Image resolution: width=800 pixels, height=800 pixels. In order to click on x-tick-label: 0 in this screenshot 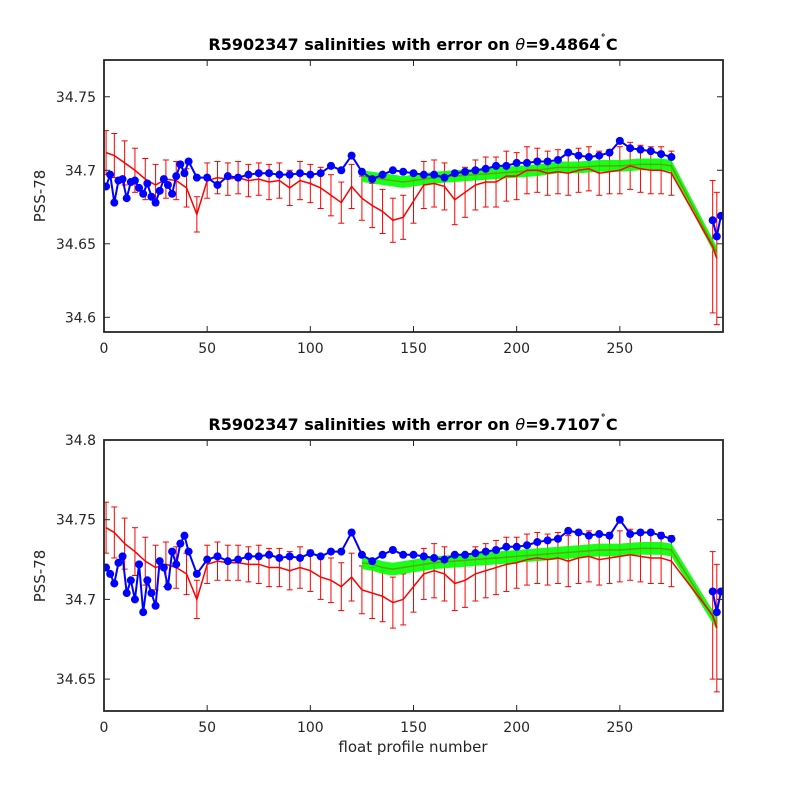, I will do `click(104, 728)`.